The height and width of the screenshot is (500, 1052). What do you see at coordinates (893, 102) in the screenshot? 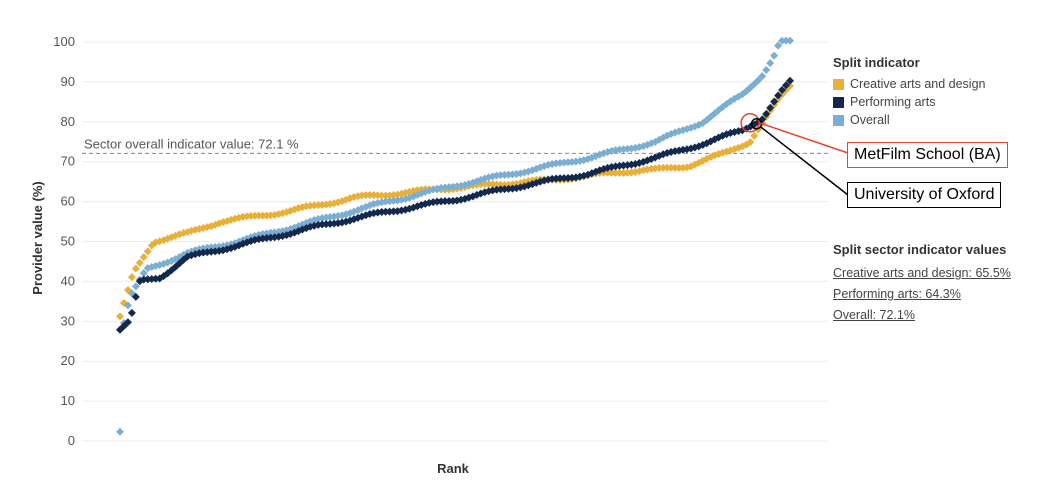
I see `legend-label-performing-arts: Performing arts` at bounding box center [893, 102].